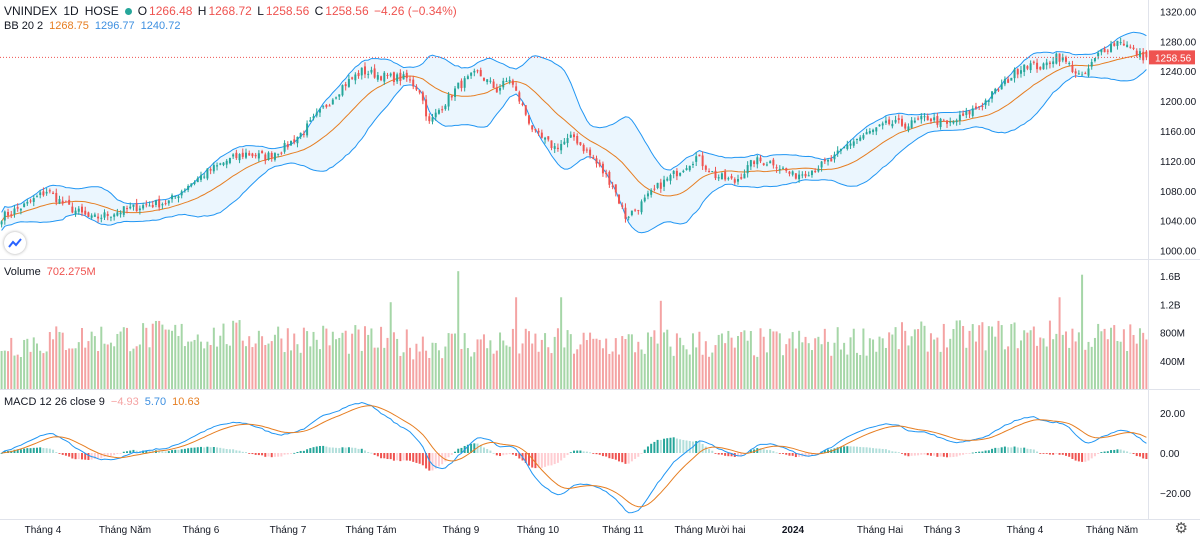 The width and height of the screenshot is (1200, 539). I want to click on symbol-name: VNINDEX, so click(31, 11).